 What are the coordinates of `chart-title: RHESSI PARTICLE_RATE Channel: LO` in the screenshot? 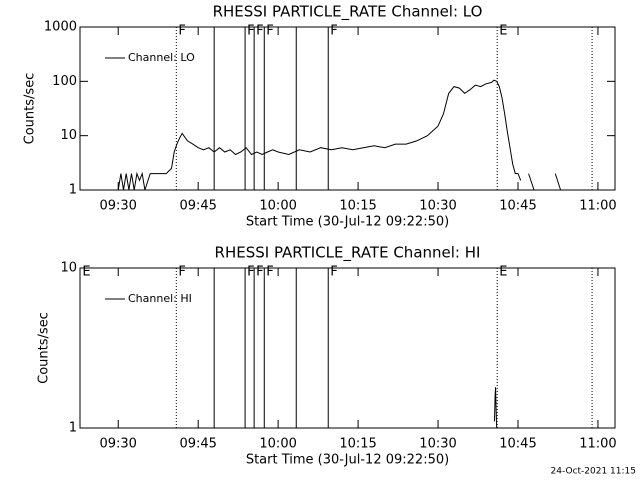 It's located at (348, 12).